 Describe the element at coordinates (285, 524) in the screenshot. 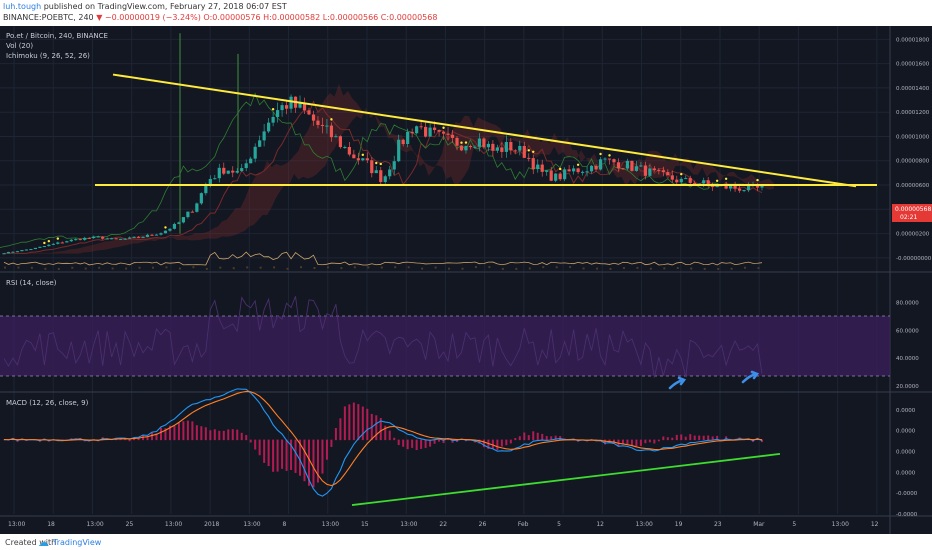

I see `x-tick-label: 8` at that location.